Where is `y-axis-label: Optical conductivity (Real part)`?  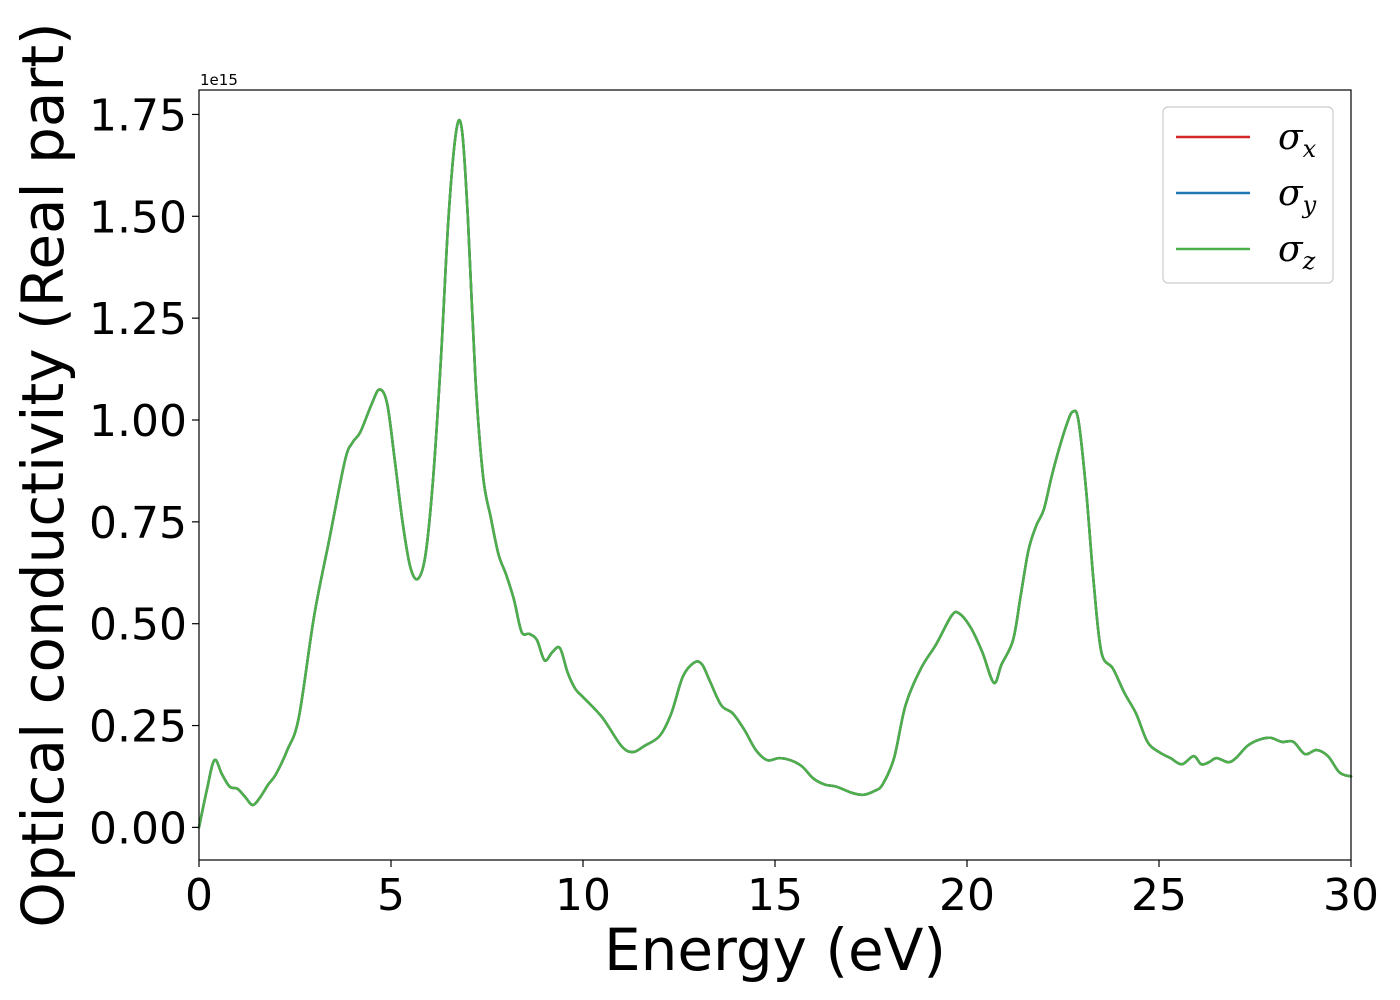 y-axis-label: Optical conductivity (Real part) is located at coordinates (43, 474).